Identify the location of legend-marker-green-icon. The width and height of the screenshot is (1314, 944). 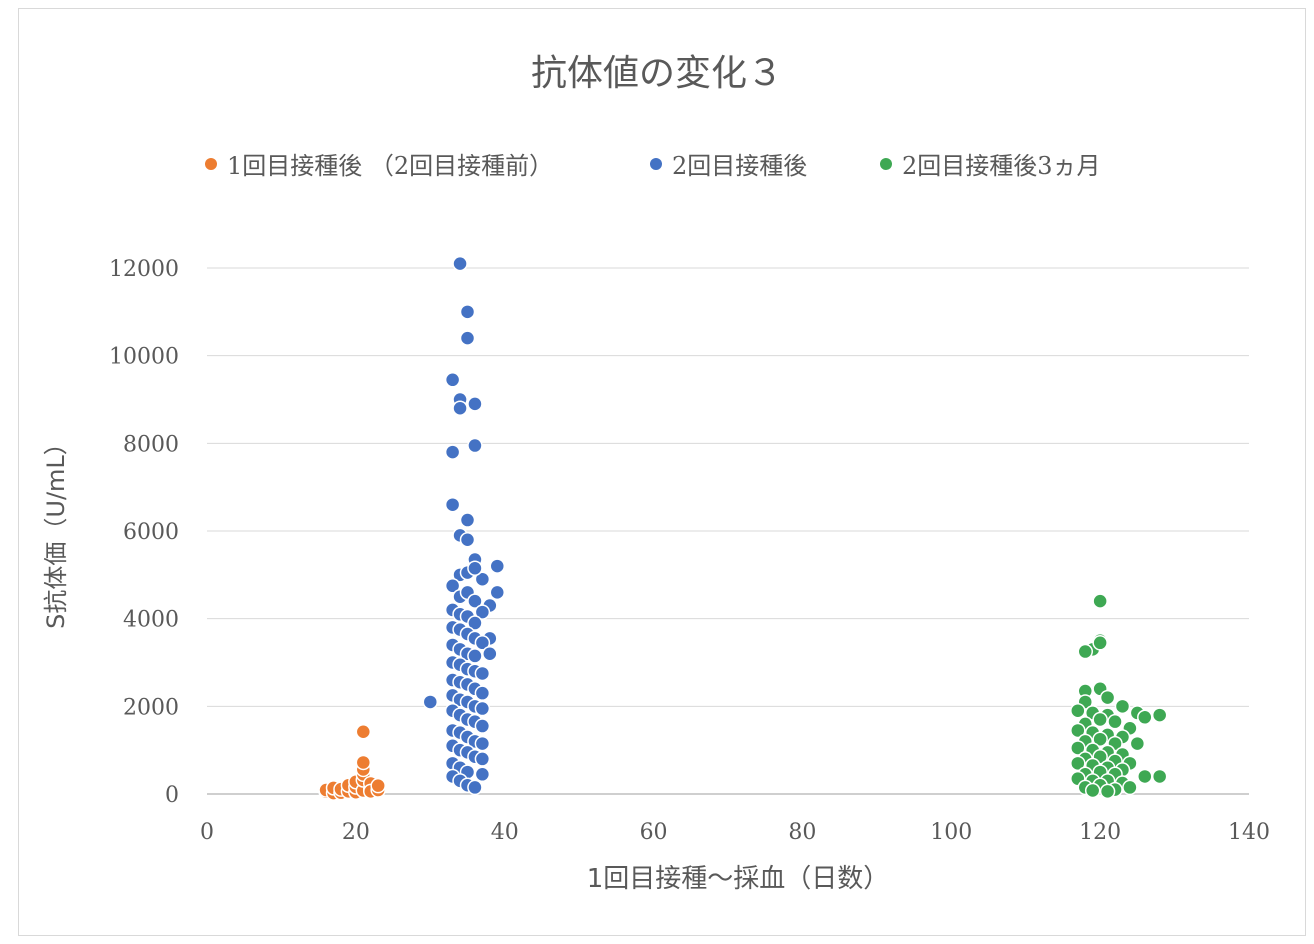
(886, 163).